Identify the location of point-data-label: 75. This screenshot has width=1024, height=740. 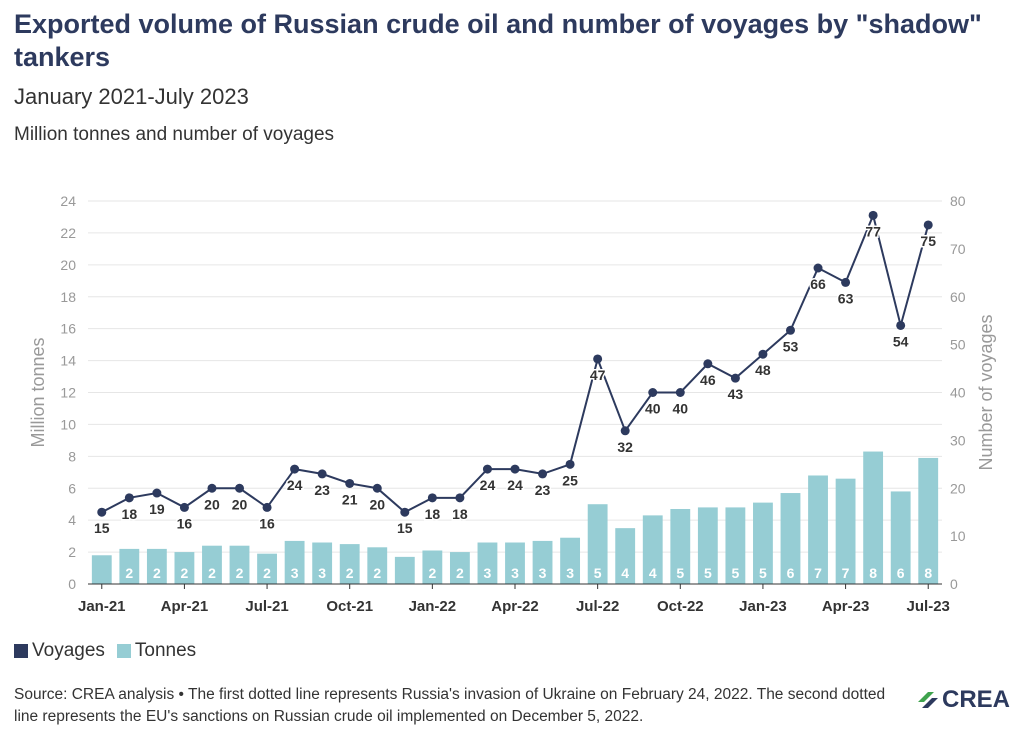
(928, 241).